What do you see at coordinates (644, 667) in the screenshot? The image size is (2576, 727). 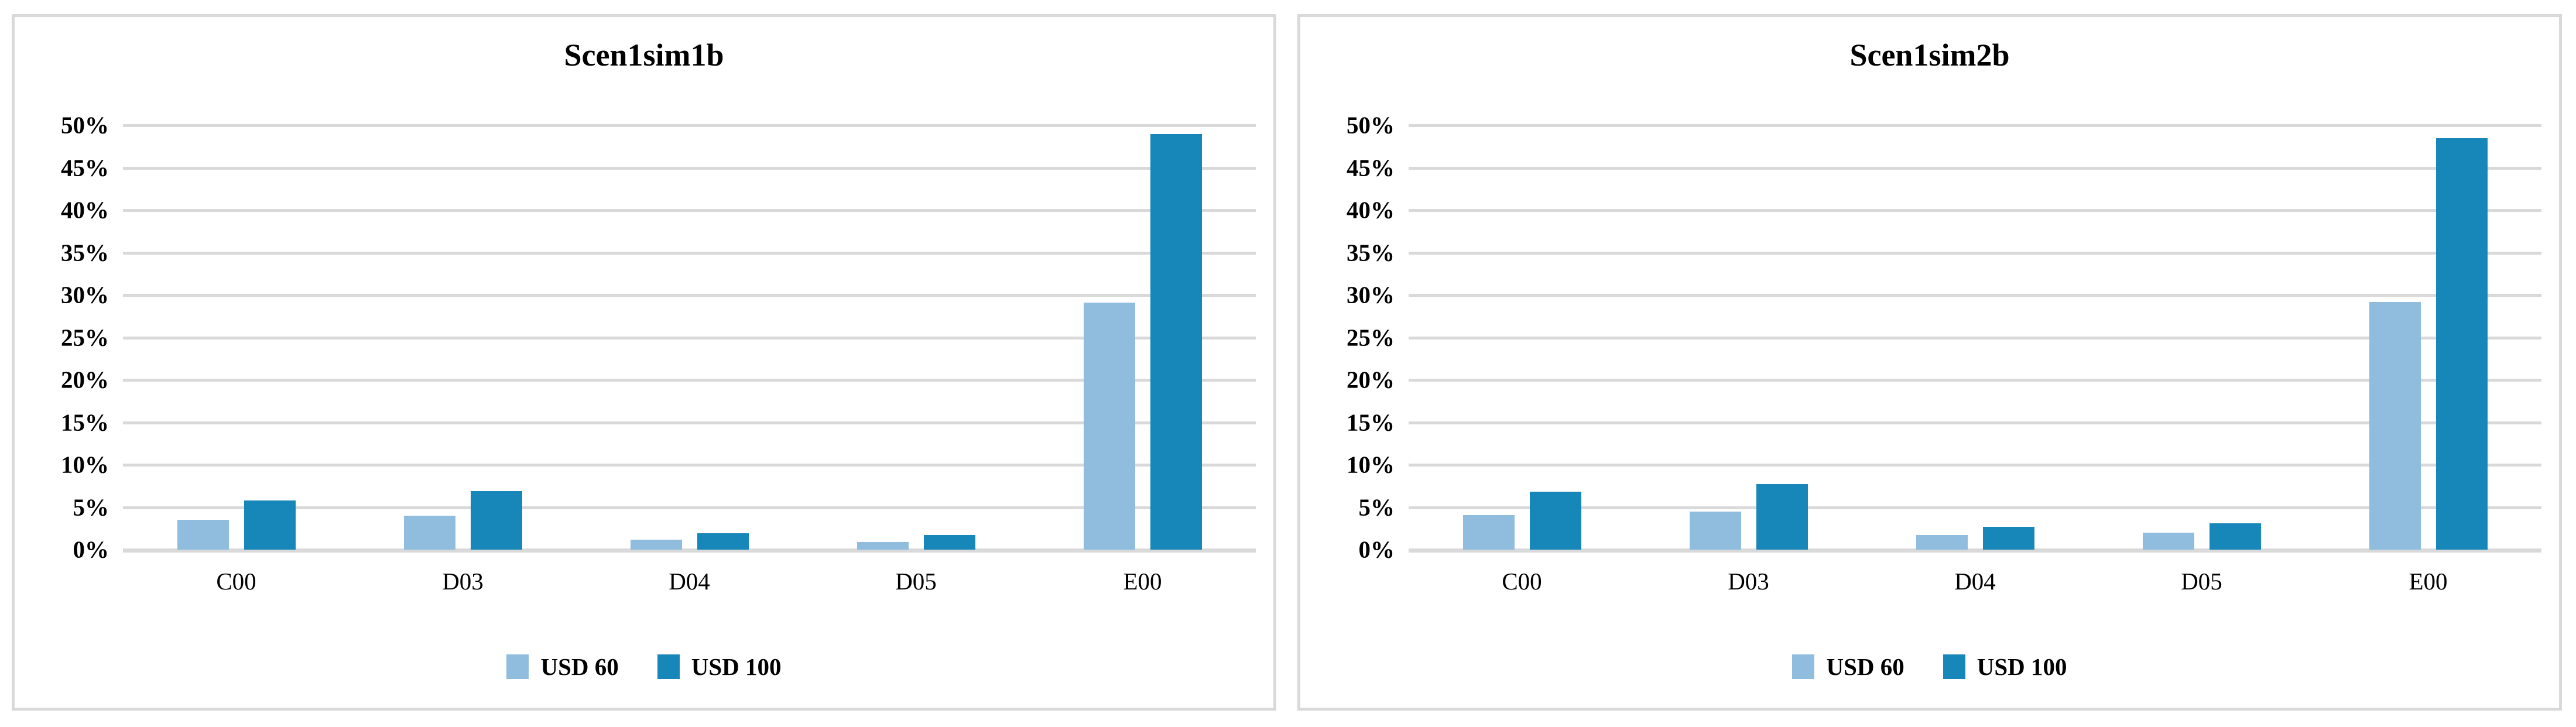 I see `legend-left: USD 60 USD 100` at bounding box center [644, 667].